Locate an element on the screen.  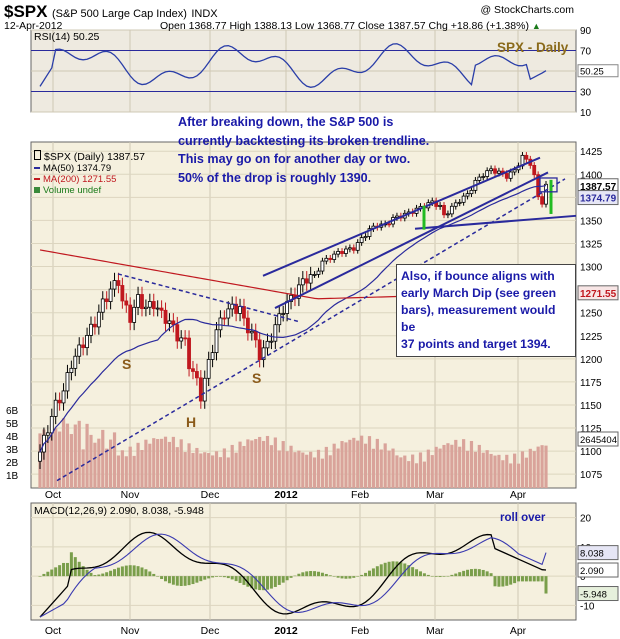
price-tick-label: 1325 is located at coordinates (591, 244).